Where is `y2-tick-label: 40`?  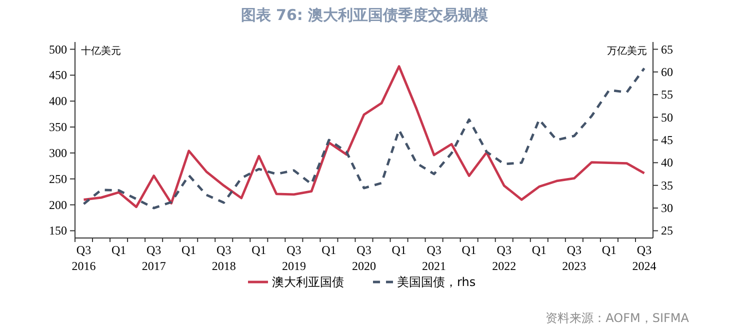 y2-tick-label: 40 is located at coordinates (667, 163).